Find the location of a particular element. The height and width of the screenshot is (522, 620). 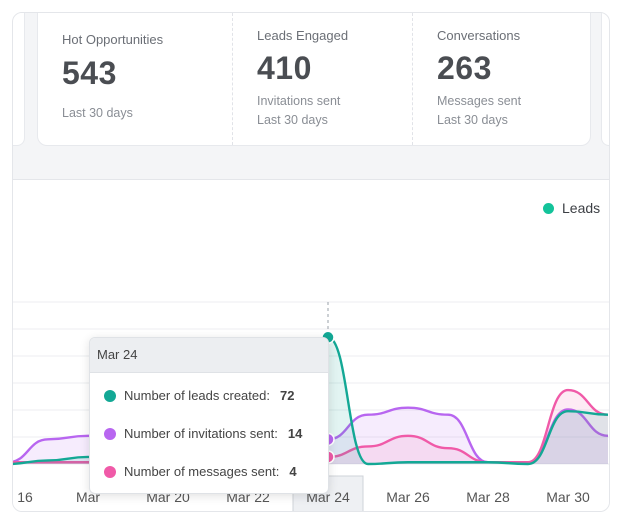

stat-card-partial-right is located at coordinates (605, 79).